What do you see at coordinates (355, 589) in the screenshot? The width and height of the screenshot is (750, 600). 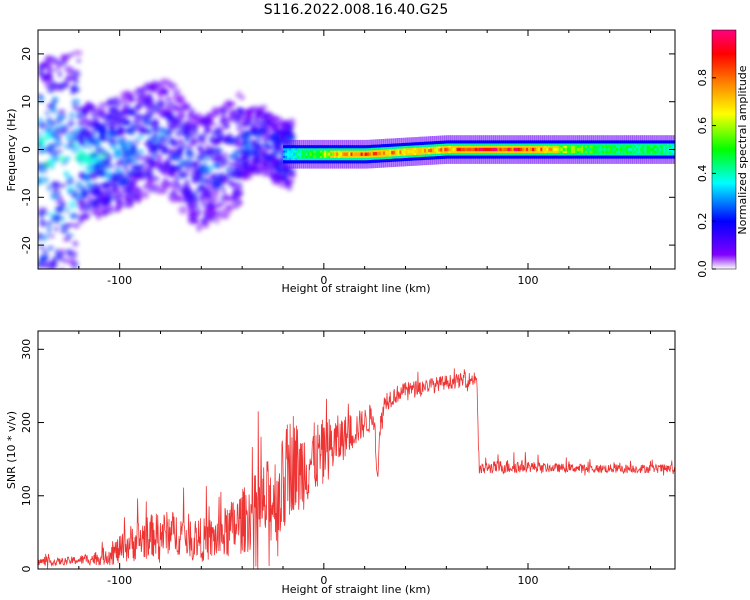 I see `snr-x-axis-label: Height of straight line (km)` at bounding box center [355, 589].